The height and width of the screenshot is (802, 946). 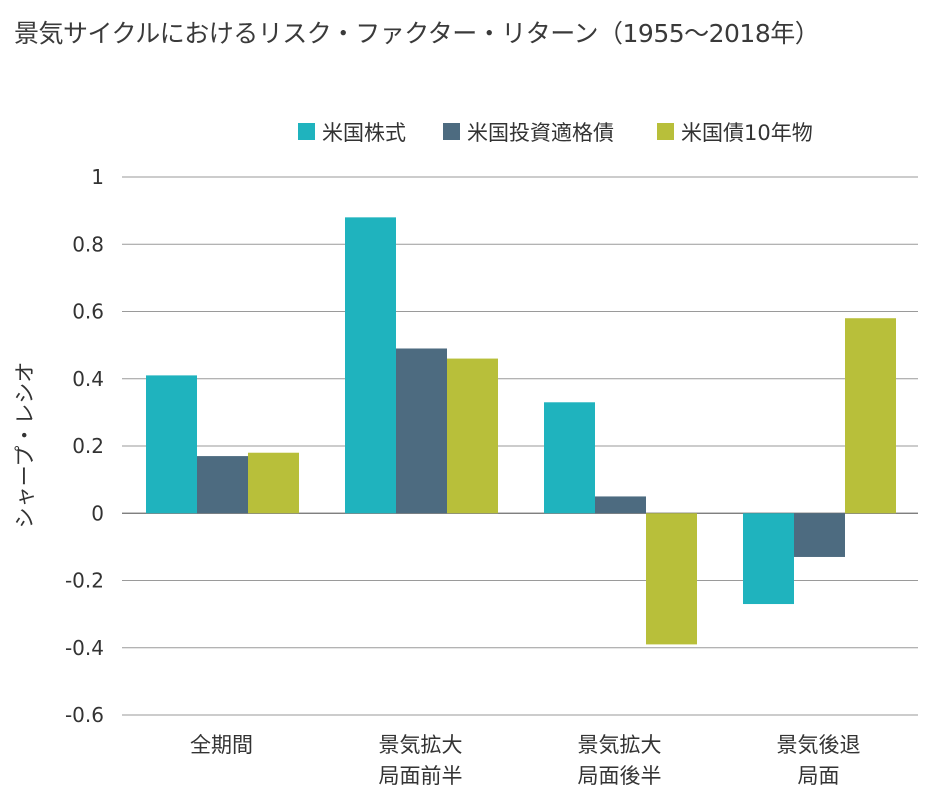 I want to click on legend-label: 米国債10年物, so click(x=747, y=133).